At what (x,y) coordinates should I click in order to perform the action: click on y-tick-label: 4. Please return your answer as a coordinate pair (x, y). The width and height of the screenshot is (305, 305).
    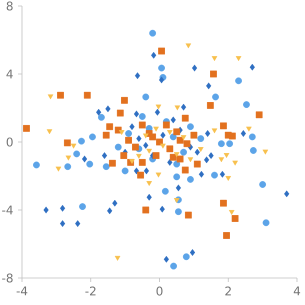
    Looking at the image, I should click on (9, 74).